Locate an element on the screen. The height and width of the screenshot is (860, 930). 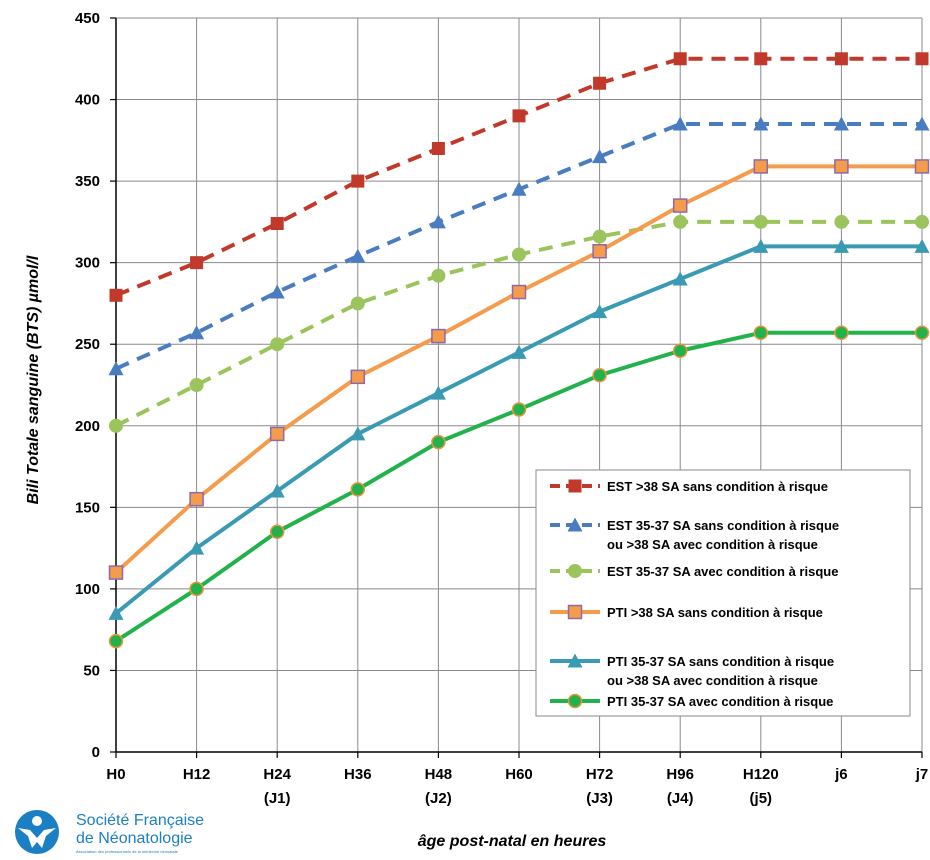
y-tick-label: 300 is located at coordinates (87, 263).